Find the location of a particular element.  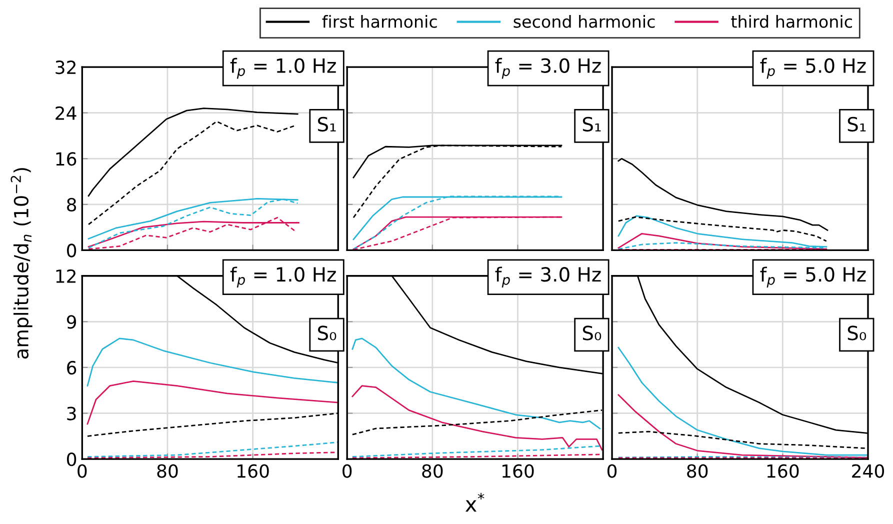

x-axis-title: x$^{*}$ is located at coordinates (474, 502).